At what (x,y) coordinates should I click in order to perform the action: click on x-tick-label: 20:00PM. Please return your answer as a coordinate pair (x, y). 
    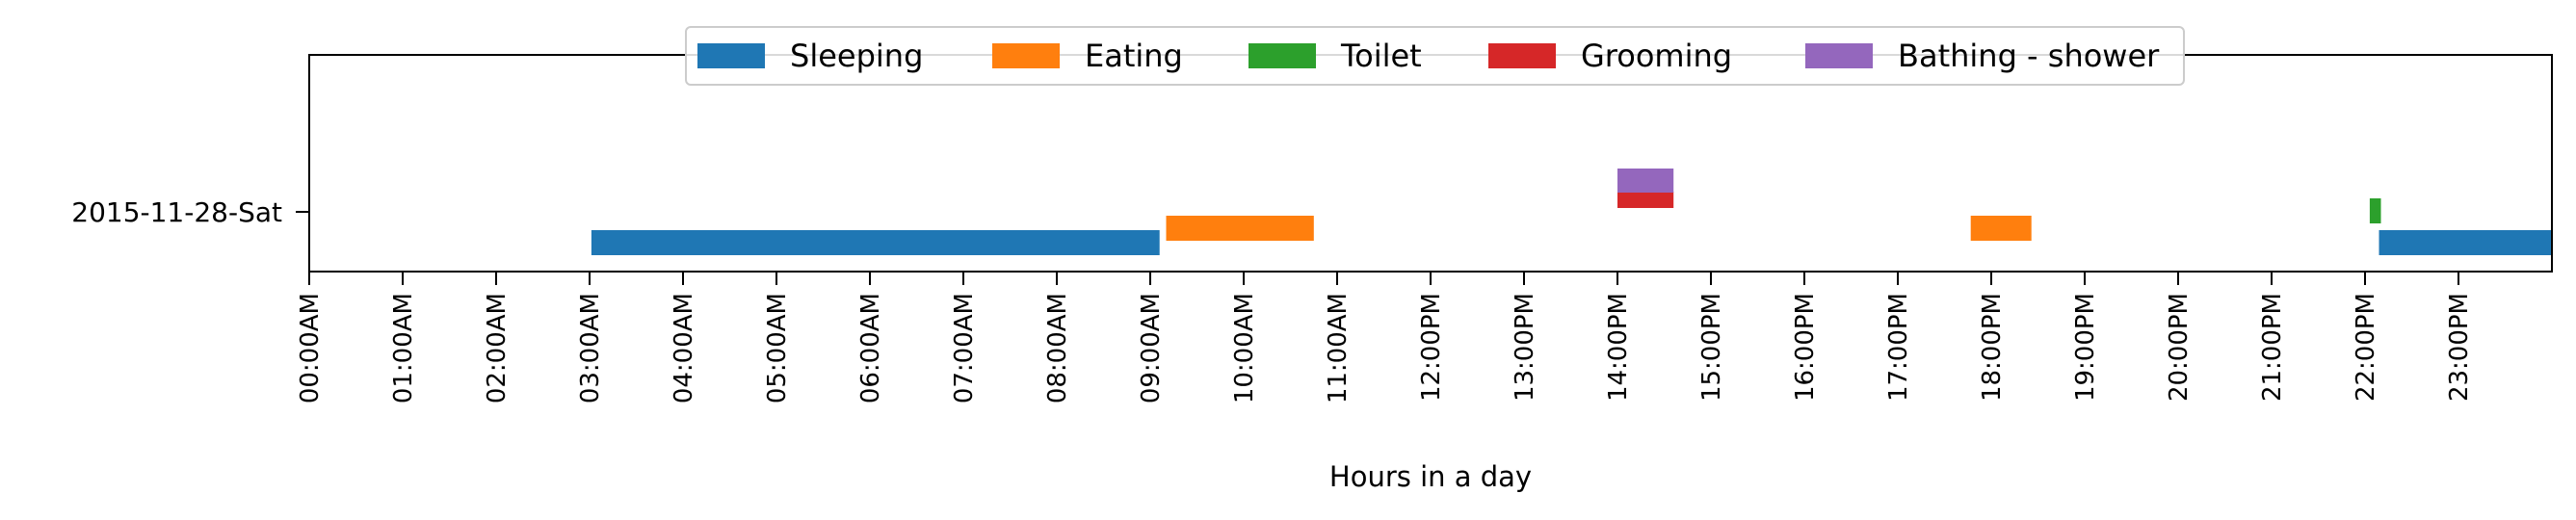
    Looking at the image, I should click on (2180, 347).